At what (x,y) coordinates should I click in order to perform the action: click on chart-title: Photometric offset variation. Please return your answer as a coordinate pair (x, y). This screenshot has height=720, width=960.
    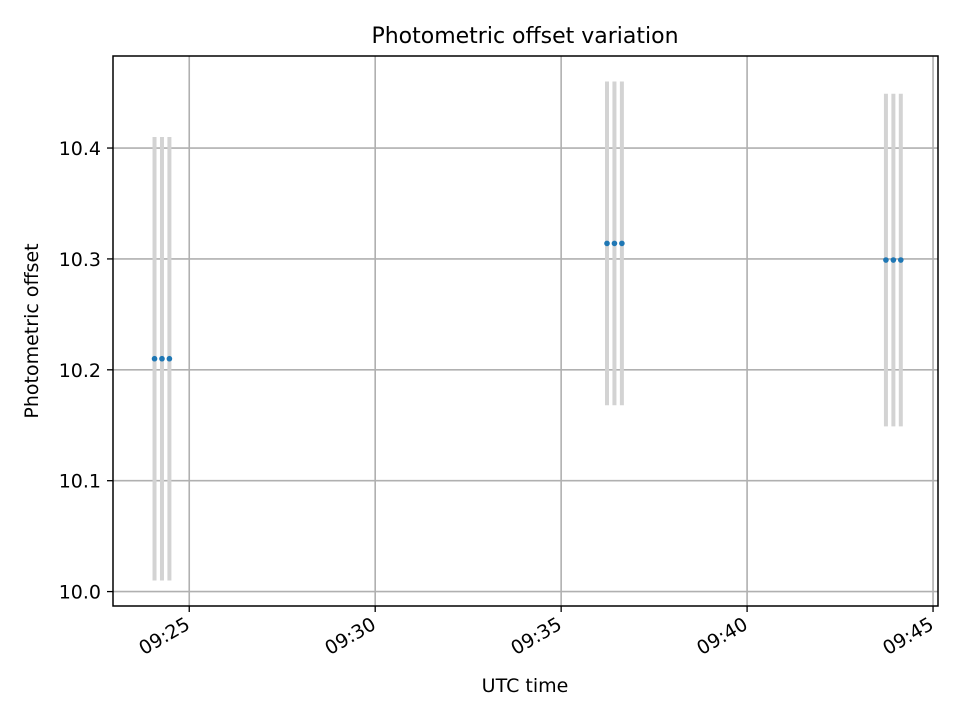
    Looking at the image, I should click on (524, 36).